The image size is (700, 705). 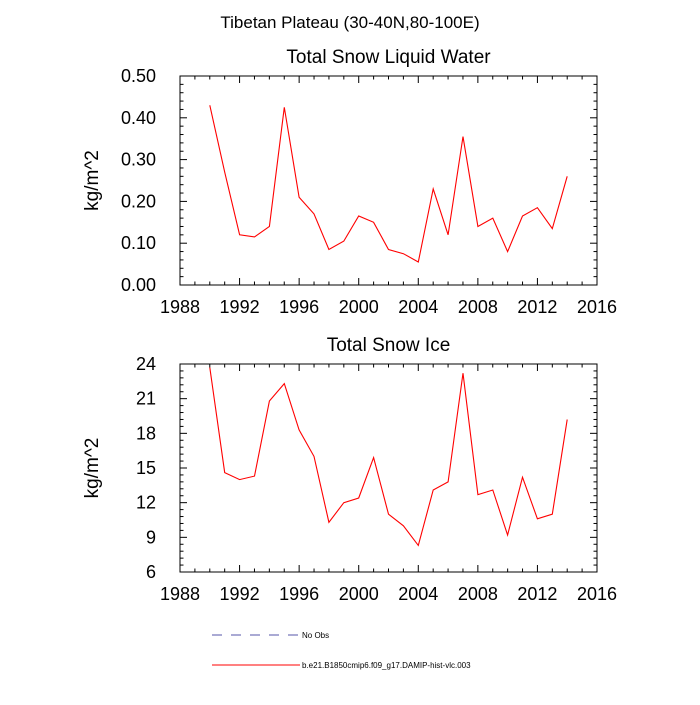 I want to click on y-tick-label: 0.30, so click(x=138, y=160).